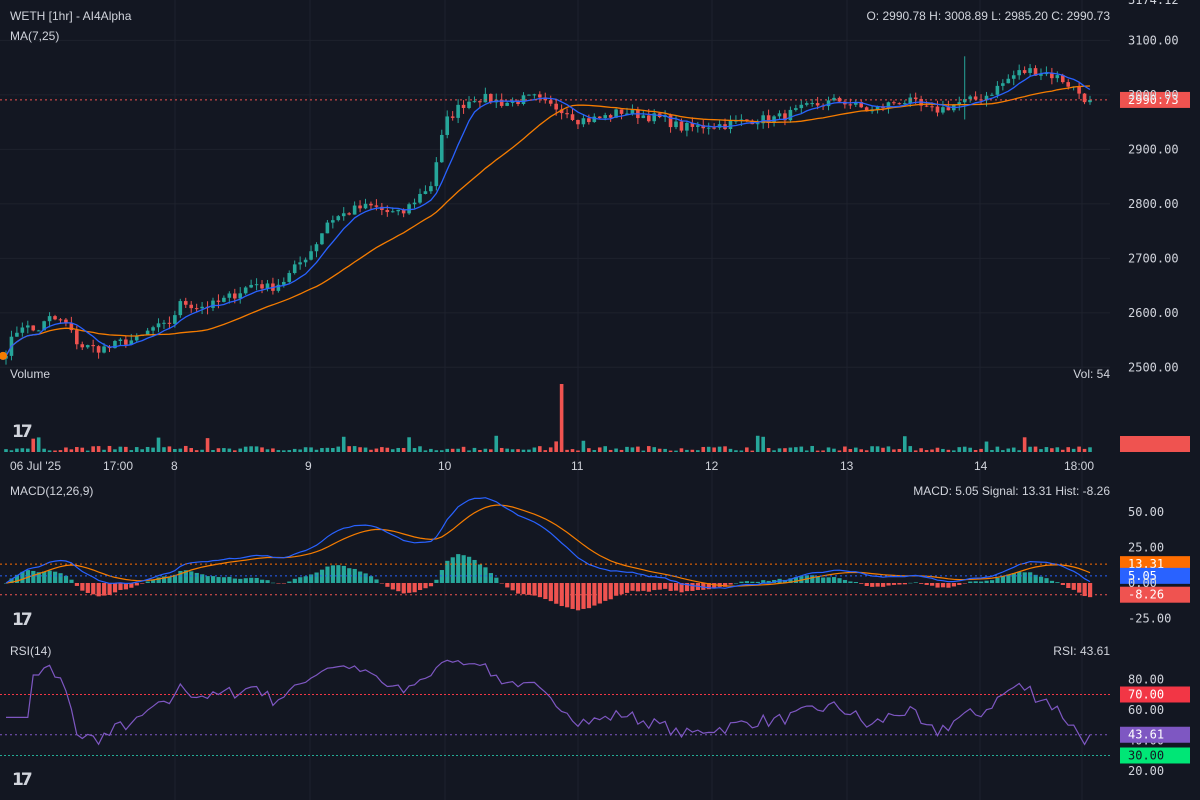 Image resolution: width=1200 pixels, height=800 pixels. What do you see at coordinates (577, 466) in the screenshot?
I see `x-tick-label: 11` at bounding box center [577, 466].